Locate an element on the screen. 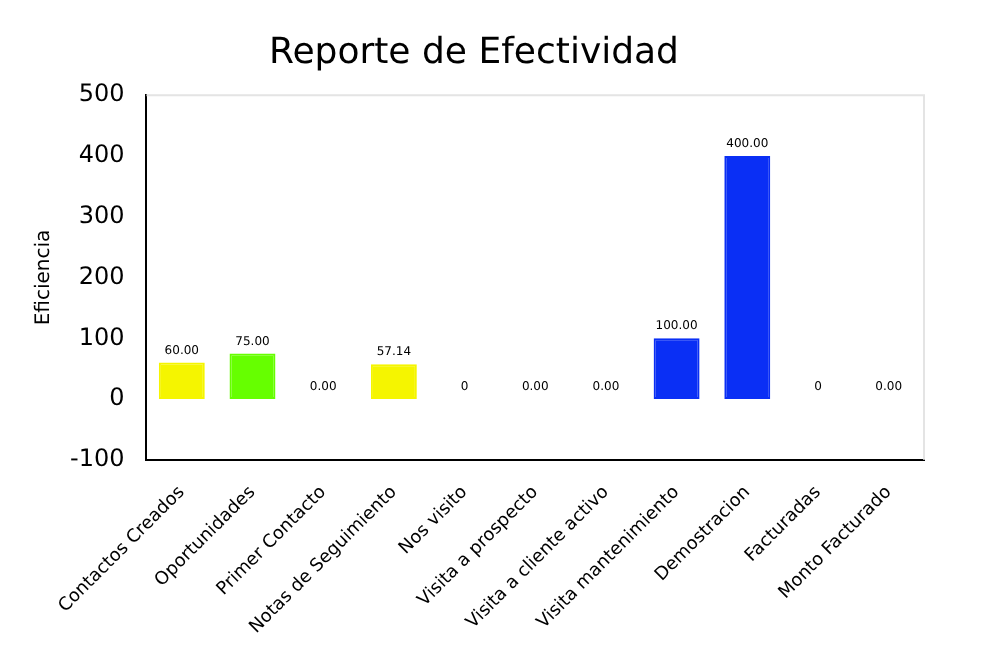 The height and width of the screenshot is (660, 1000). chart-title: Reporte de Efectividad is located at coordinates (474, 51).